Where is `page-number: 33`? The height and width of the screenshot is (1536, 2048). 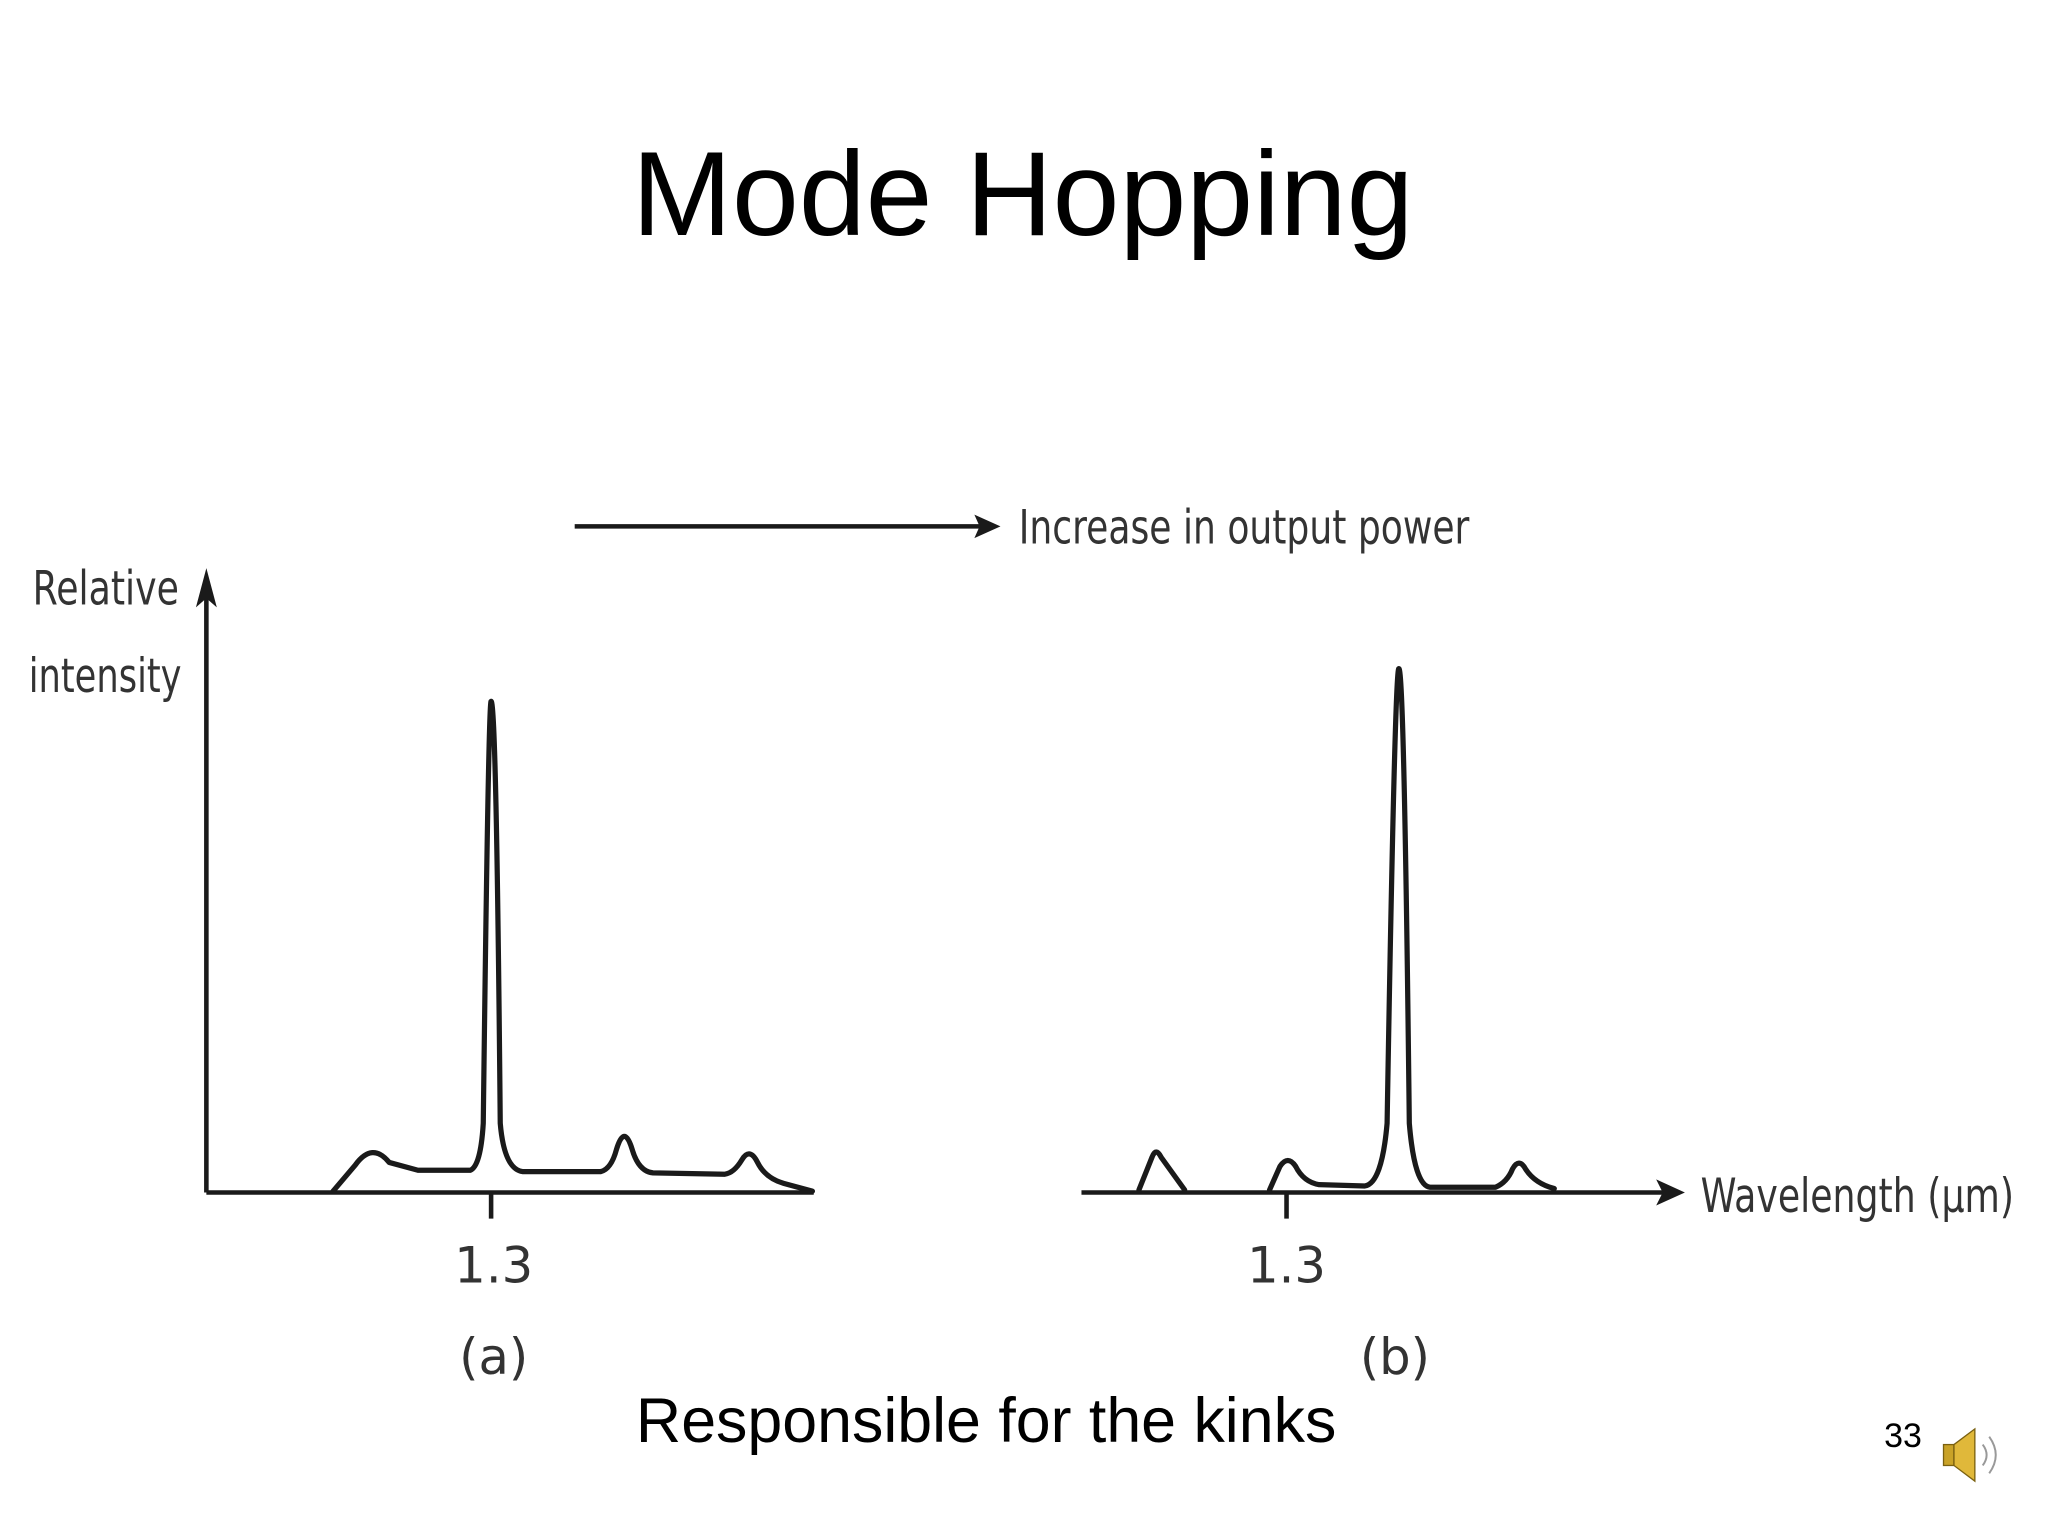 page-number: 33 is located at coordinates (1903, 1436).